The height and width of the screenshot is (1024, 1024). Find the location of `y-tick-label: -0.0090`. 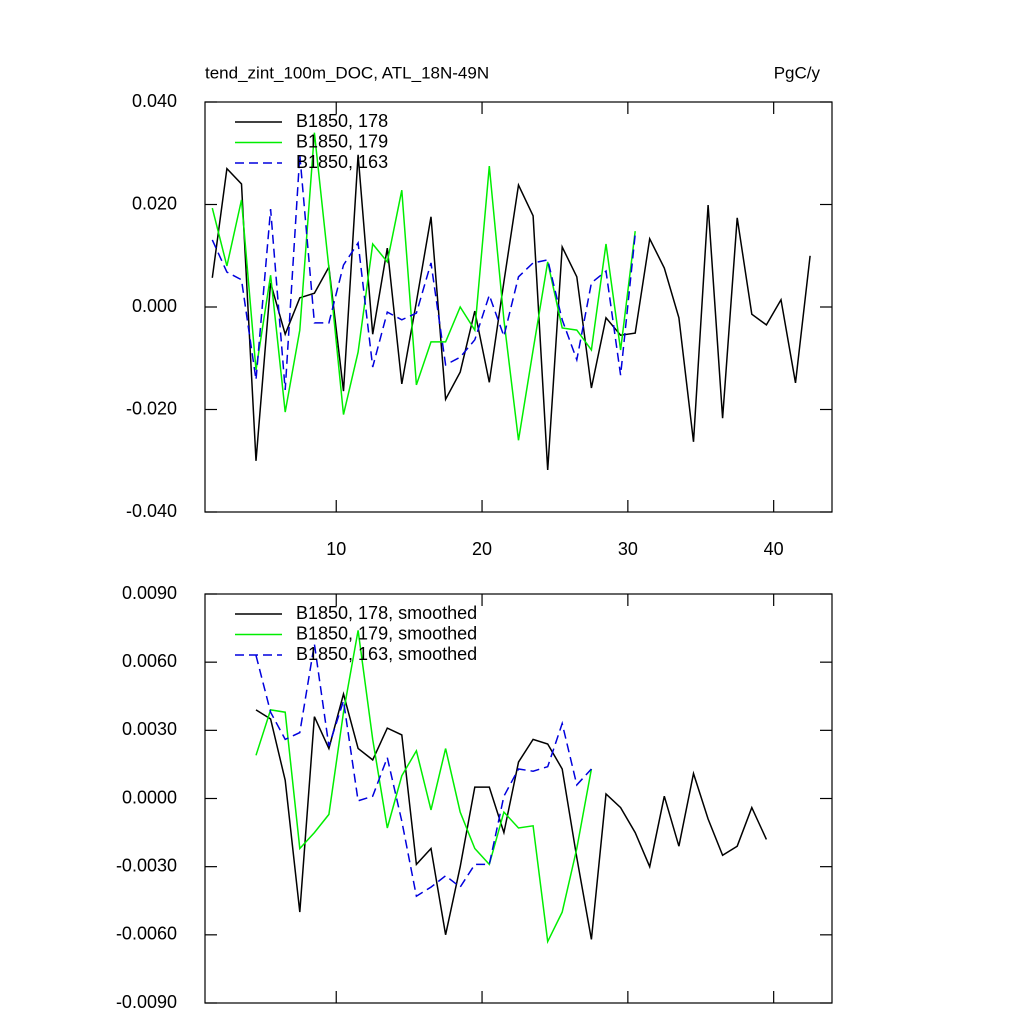

y-tick-label: -0.0090 is located at coordinates (146, 1002).